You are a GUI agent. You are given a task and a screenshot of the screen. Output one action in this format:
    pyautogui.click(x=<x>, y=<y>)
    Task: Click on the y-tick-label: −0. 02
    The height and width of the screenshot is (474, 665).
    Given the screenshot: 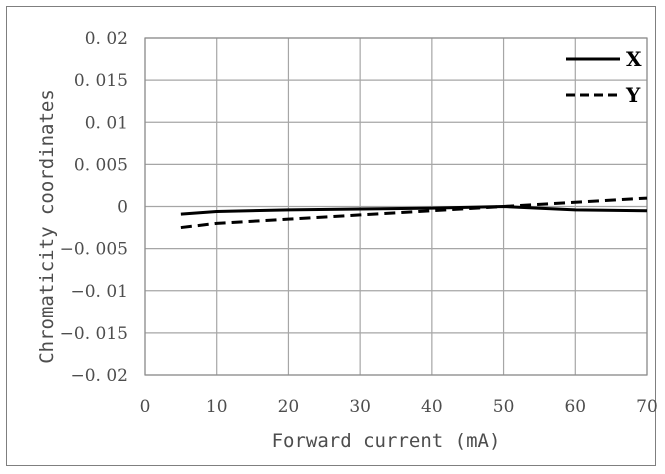 What is the action you would take?
    pyautogui.click(x=100, y=376)
    